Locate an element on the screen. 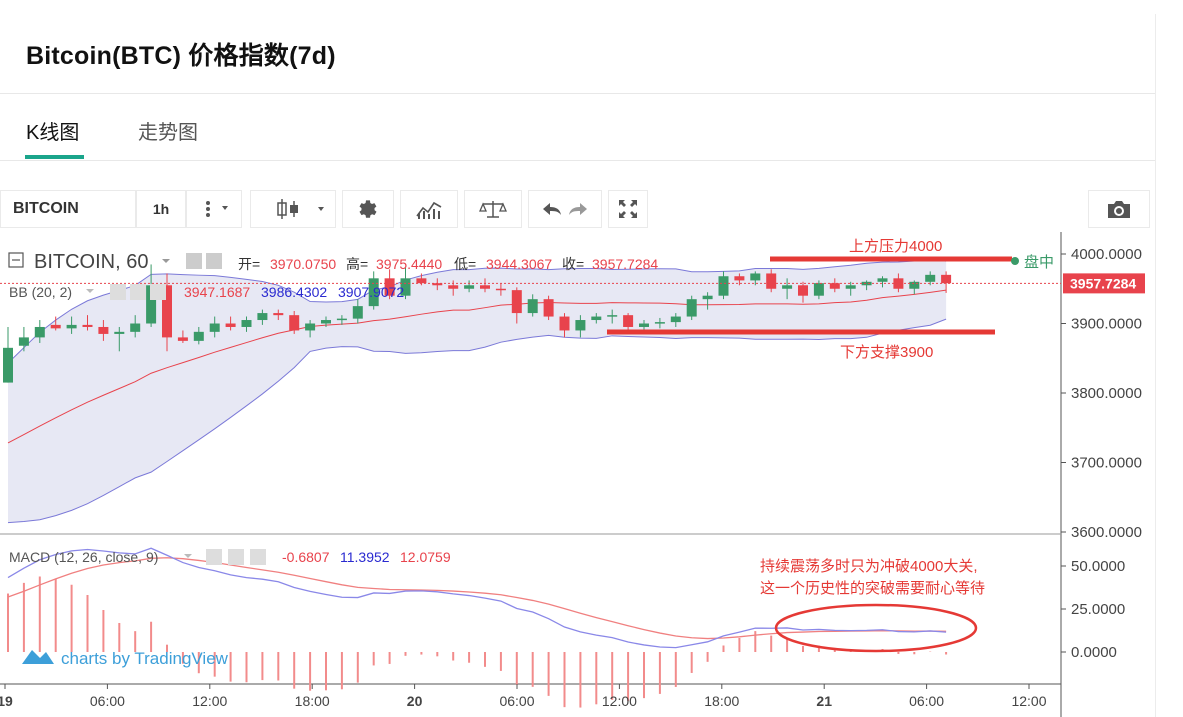 This screenshot has height=717, width=1183. snapshot-button is located at coordinates (1119, 209).